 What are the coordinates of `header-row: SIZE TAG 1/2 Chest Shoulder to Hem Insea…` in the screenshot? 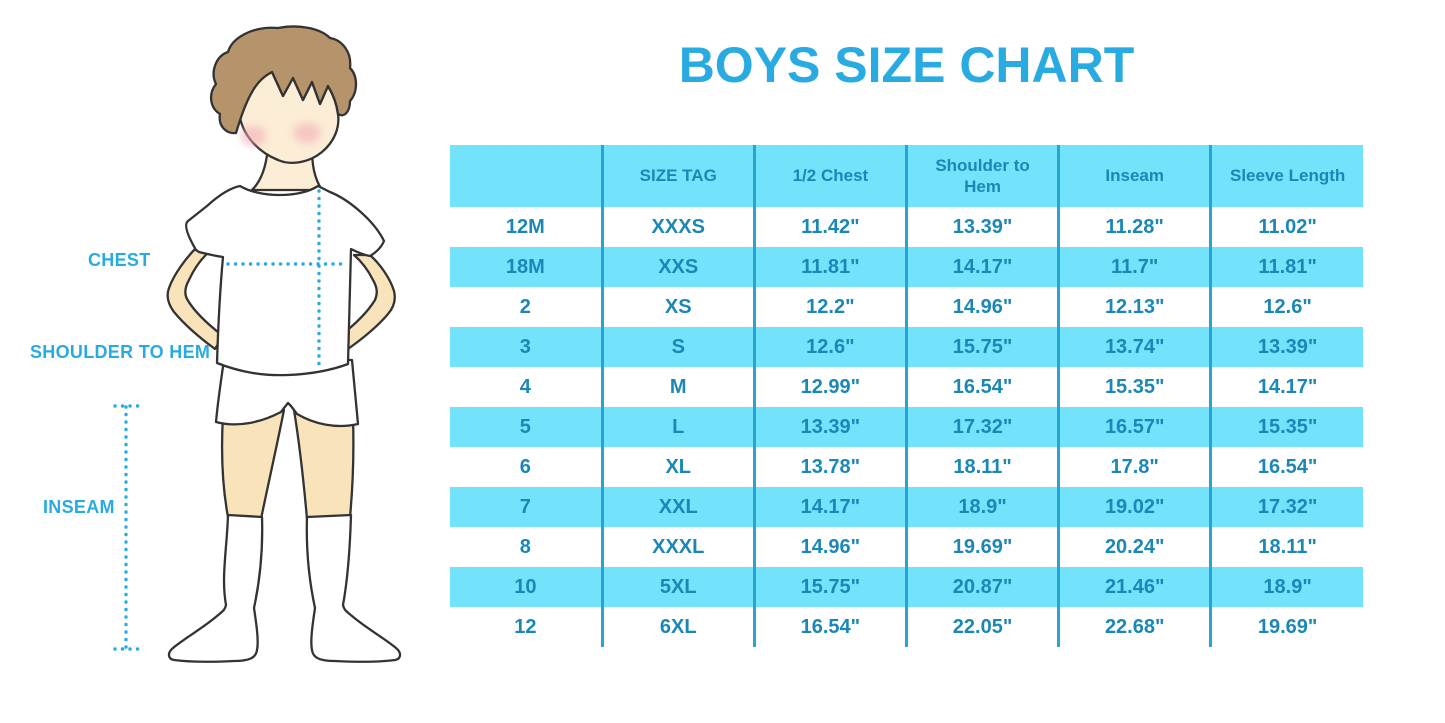 It's located at (906, 176).